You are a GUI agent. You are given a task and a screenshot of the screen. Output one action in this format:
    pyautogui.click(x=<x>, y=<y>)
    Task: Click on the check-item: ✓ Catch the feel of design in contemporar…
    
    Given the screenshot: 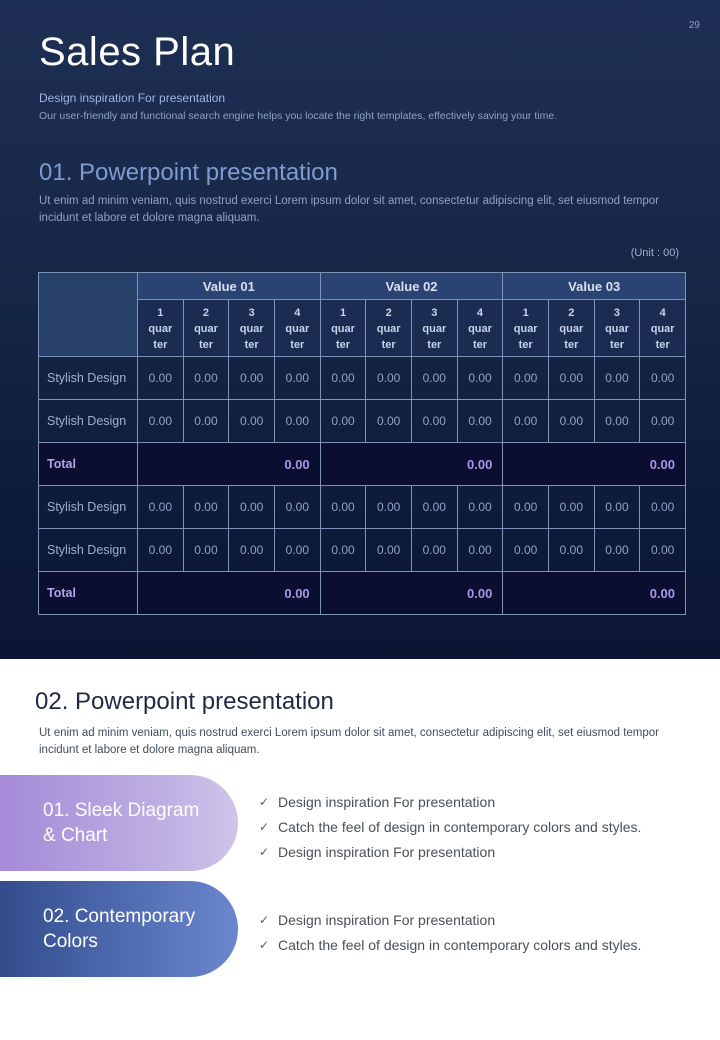 What is the action you would take?
    pyautogui.click(x=450, y=826)
    